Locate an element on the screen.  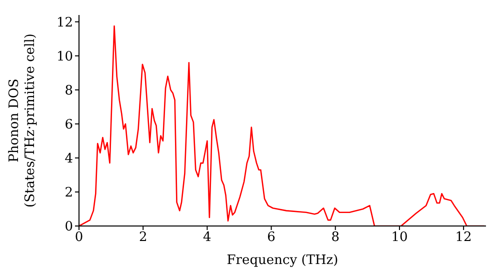
y-tick-label: 2 is located at coordinates (68, 193).